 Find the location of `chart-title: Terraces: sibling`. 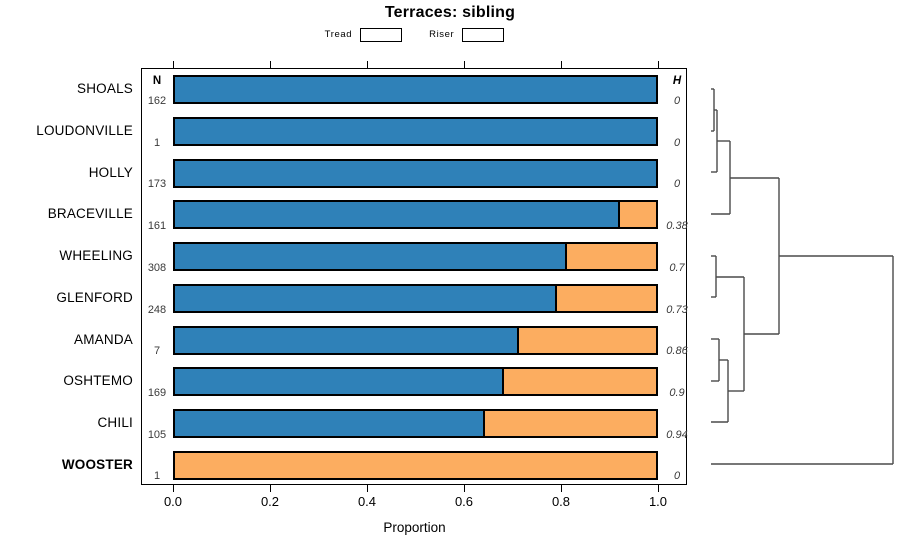

chart-title: Terraces: sibling is located at coordinates (450, 12).